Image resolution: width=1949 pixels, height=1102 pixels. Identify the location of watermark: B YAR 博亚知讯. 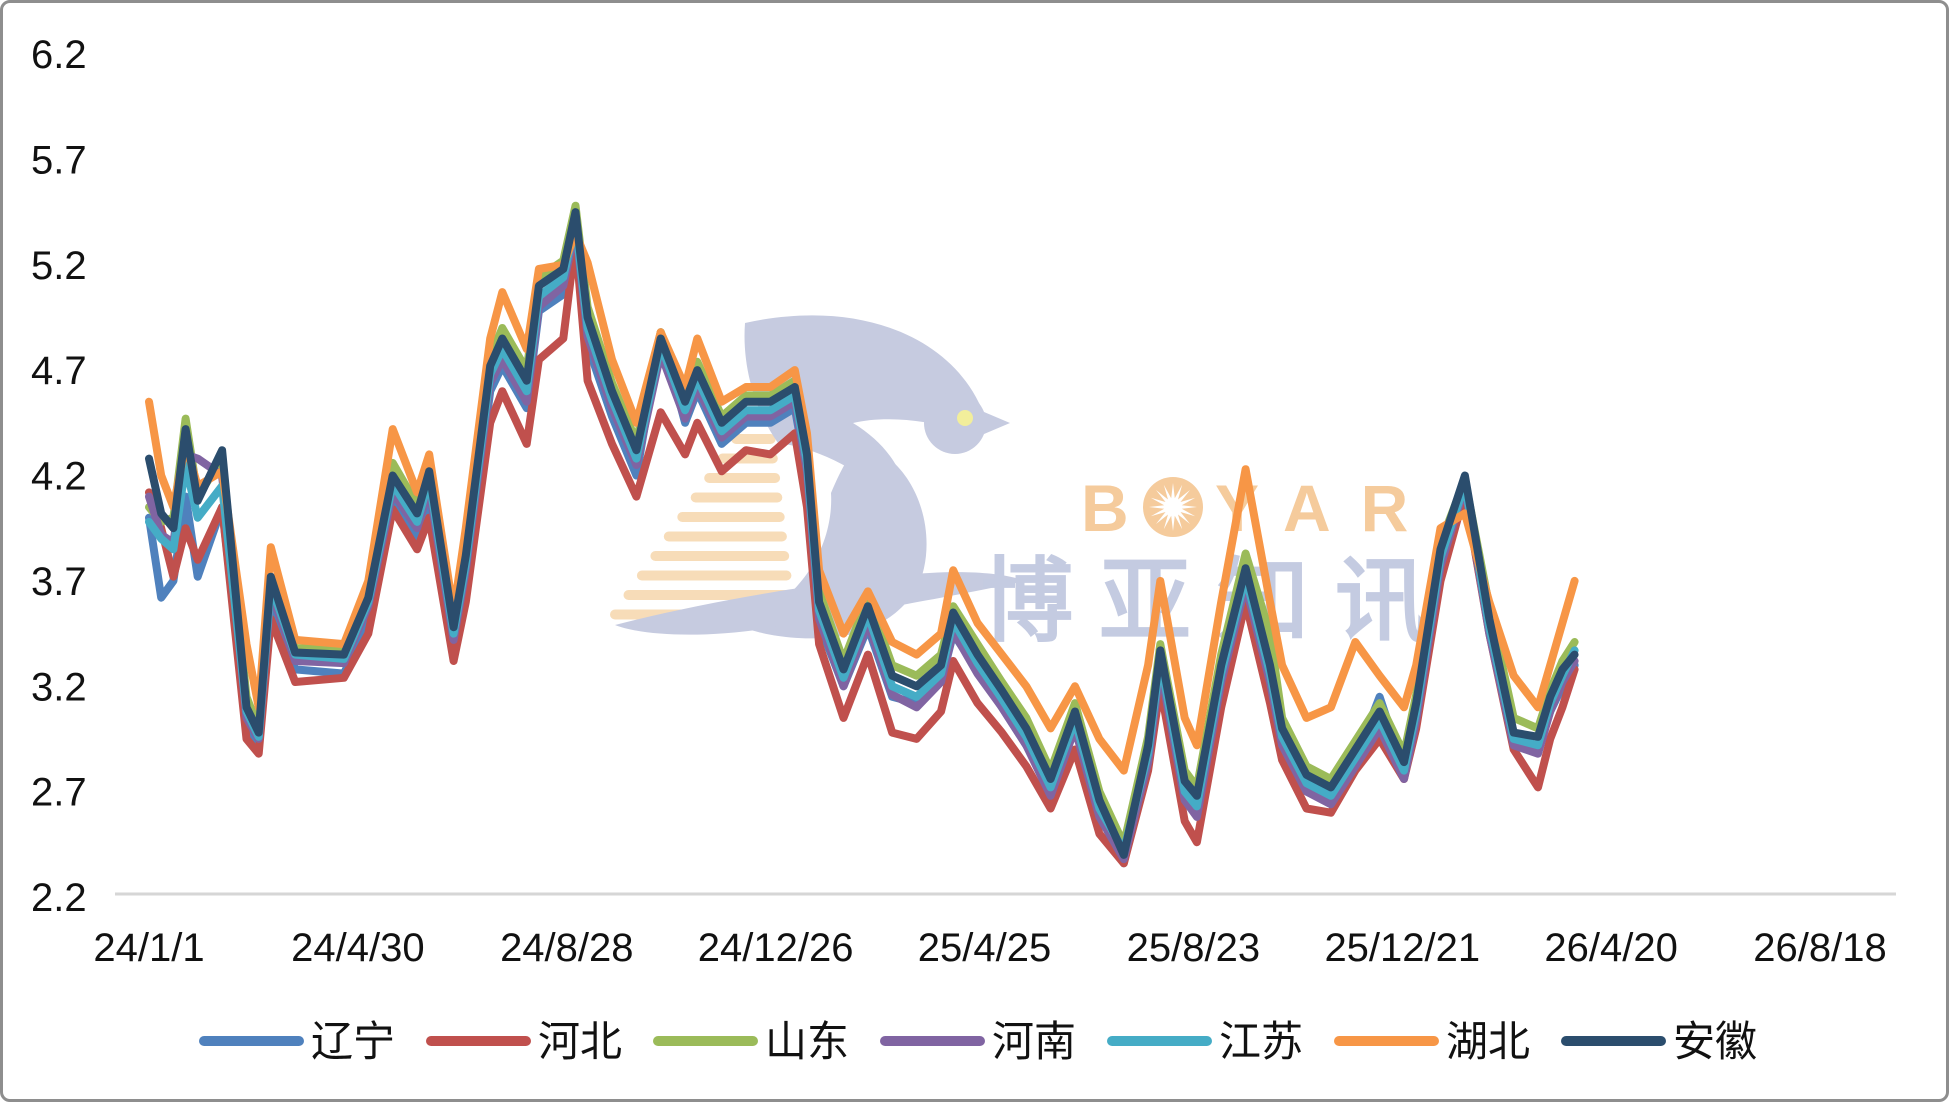
(1031, 484).